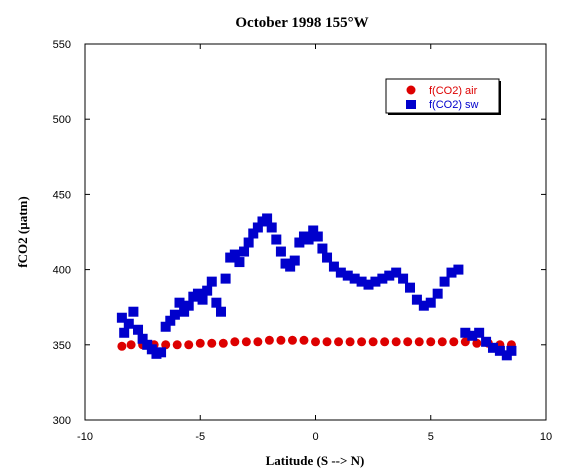 The width and height of the screenshot is (574, 476). Describe the element at coordinates (454, 105) in the screenshot. I see `legend-label-sw: f(CO2) sw` at that location.